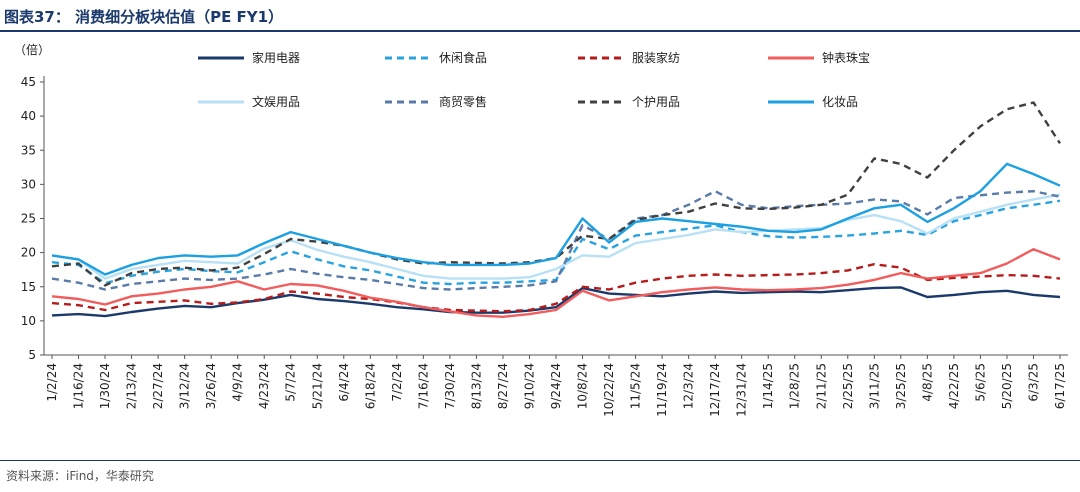 The width and height of the screenshot is (1080, 492). Describe the element at coordinates (662, 390) in the screenshot. I see `x-tick-label: 11/19/24` at that location.